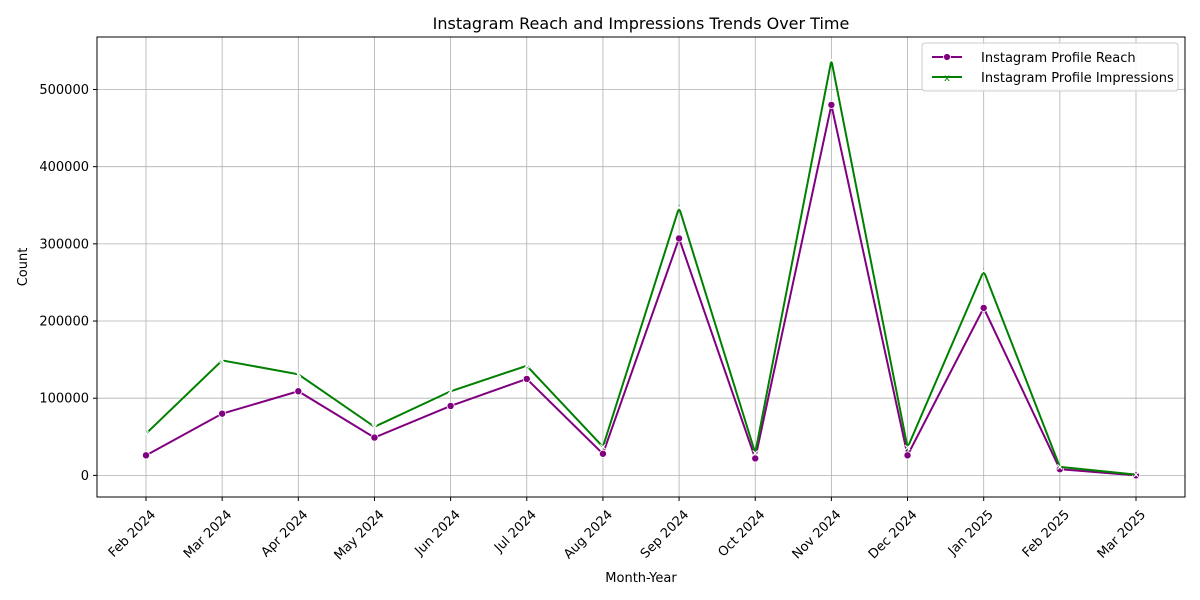 Image resolution: width=1200 pixels, height=600 pixels. I want to click on legend-label-reach: Instagram Profile Reach, so click(1058, 58).